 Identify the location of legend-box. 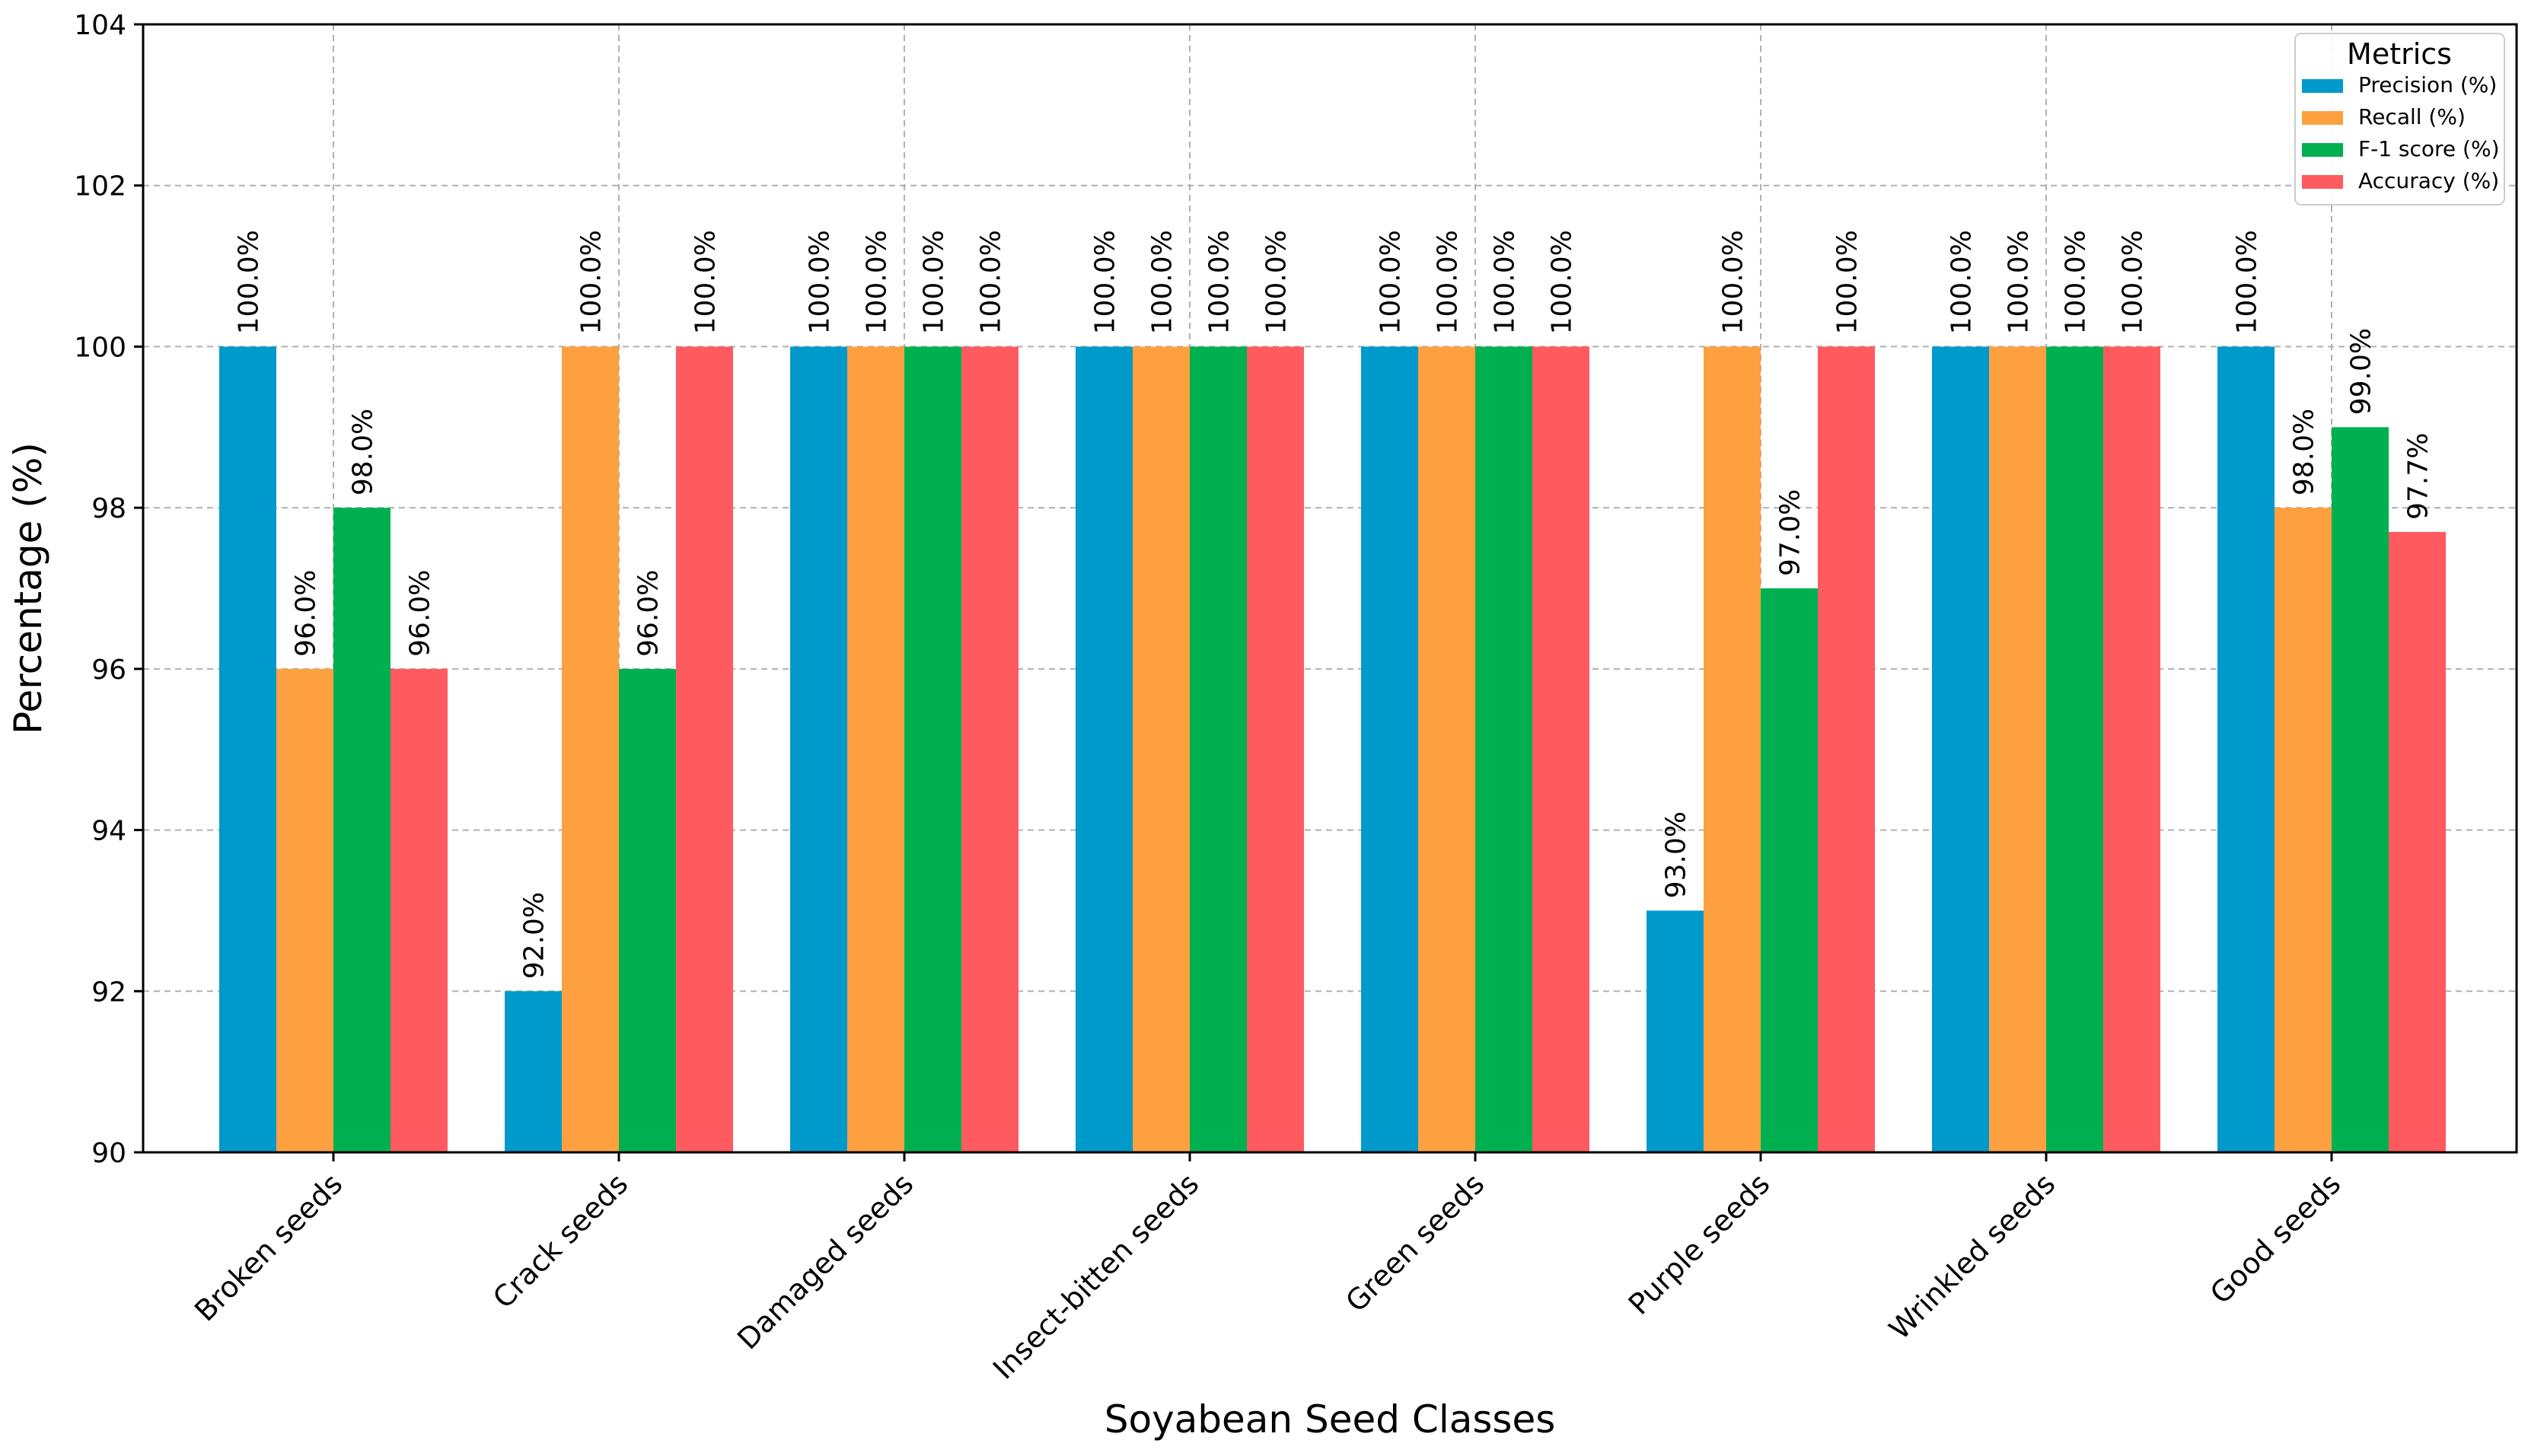
(2399, 119).